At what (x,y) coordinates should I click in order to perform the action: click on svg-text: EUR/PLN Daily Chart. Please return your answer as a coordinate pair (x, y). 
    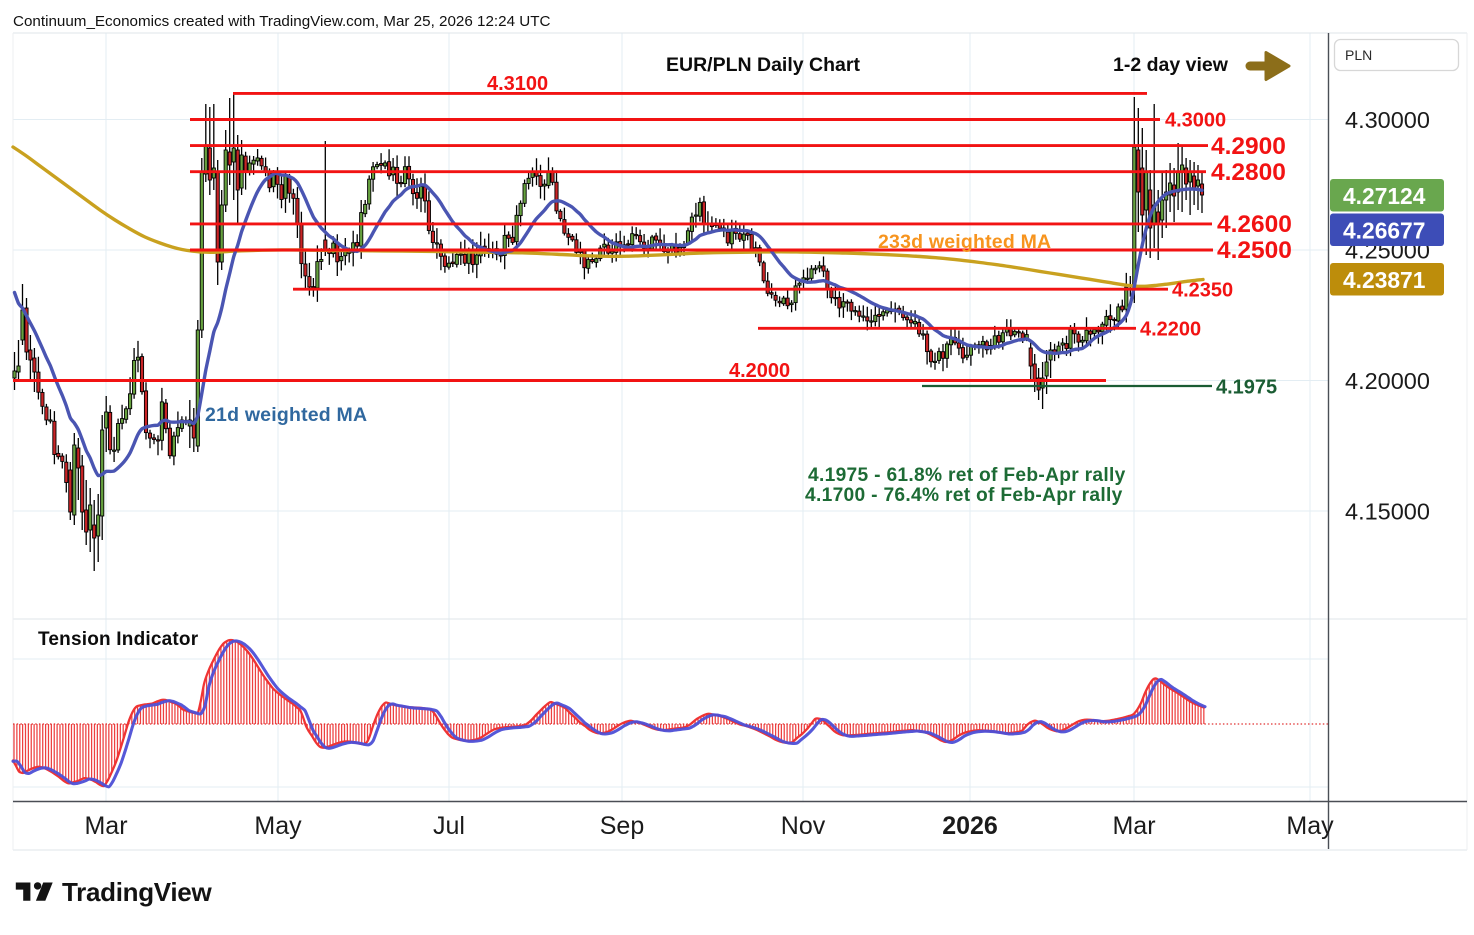
    Looking at the image, I should click on (763, 65).